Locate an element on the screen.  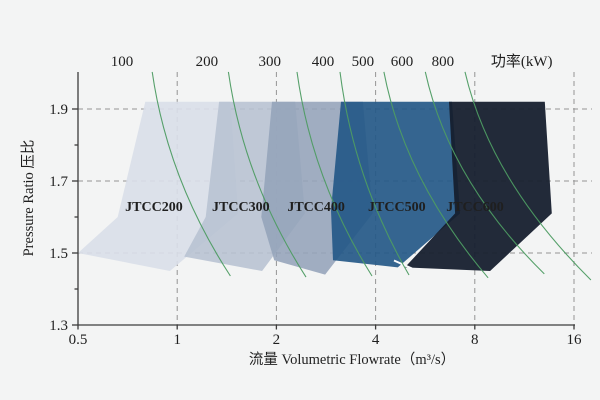
power-tick-label: 600 is located at coordinates (402, 62).